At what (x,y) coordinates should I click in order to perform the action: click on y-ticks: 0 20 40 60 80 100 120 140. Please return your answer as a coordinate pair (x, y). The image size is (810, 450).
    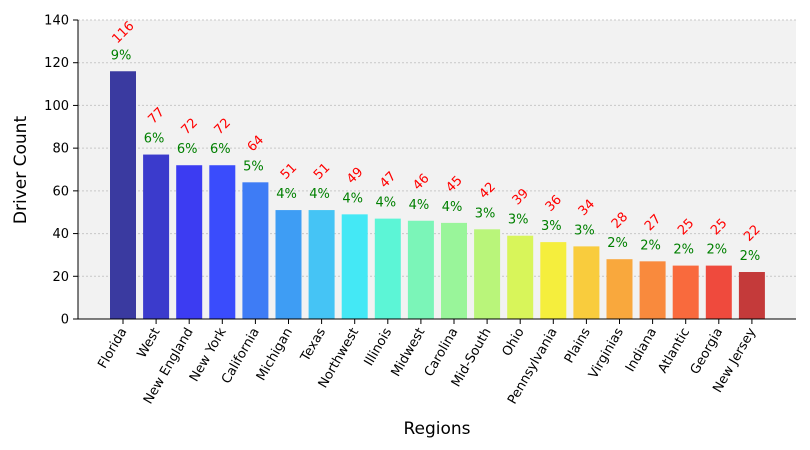
    Looking at the image, I should click on (61, 171).